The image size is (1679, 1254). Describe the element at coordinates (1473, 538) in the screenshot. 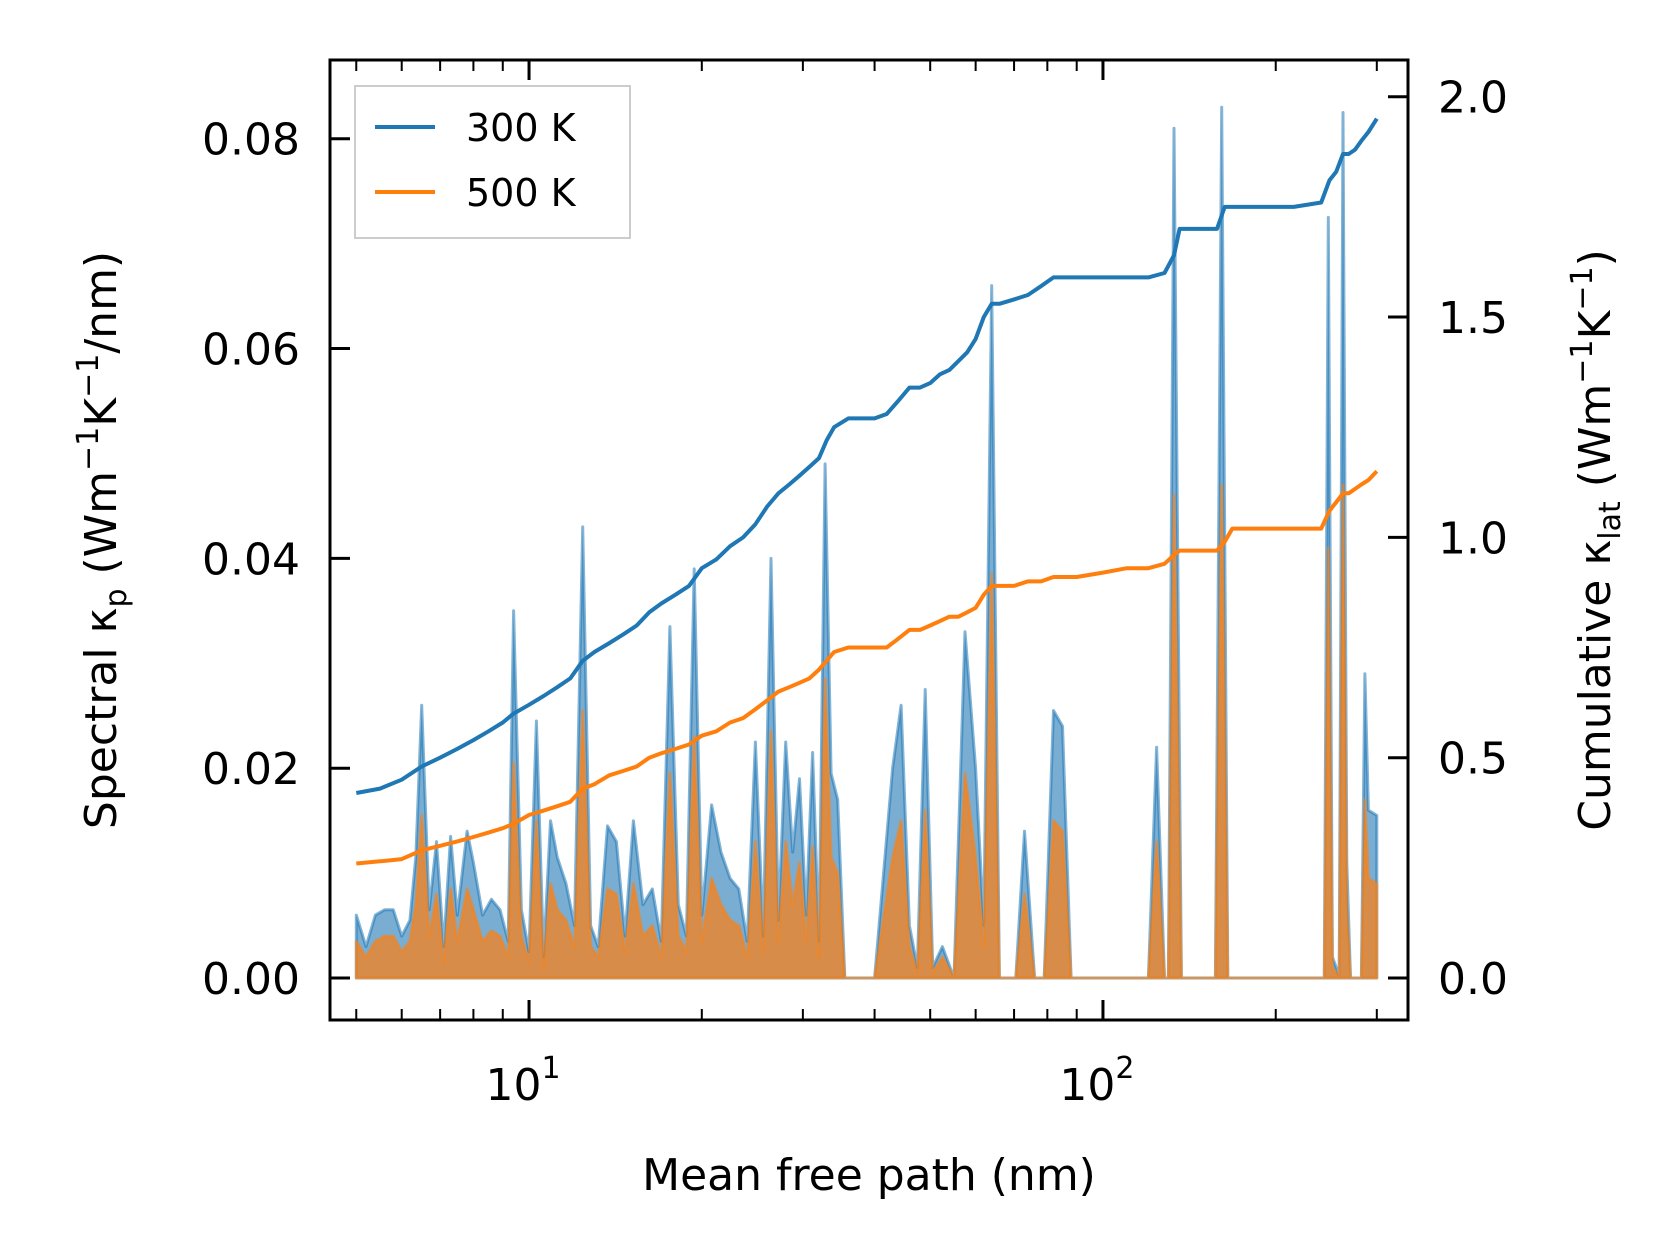

I see `y-right-tick-label: 1.0` at that location.